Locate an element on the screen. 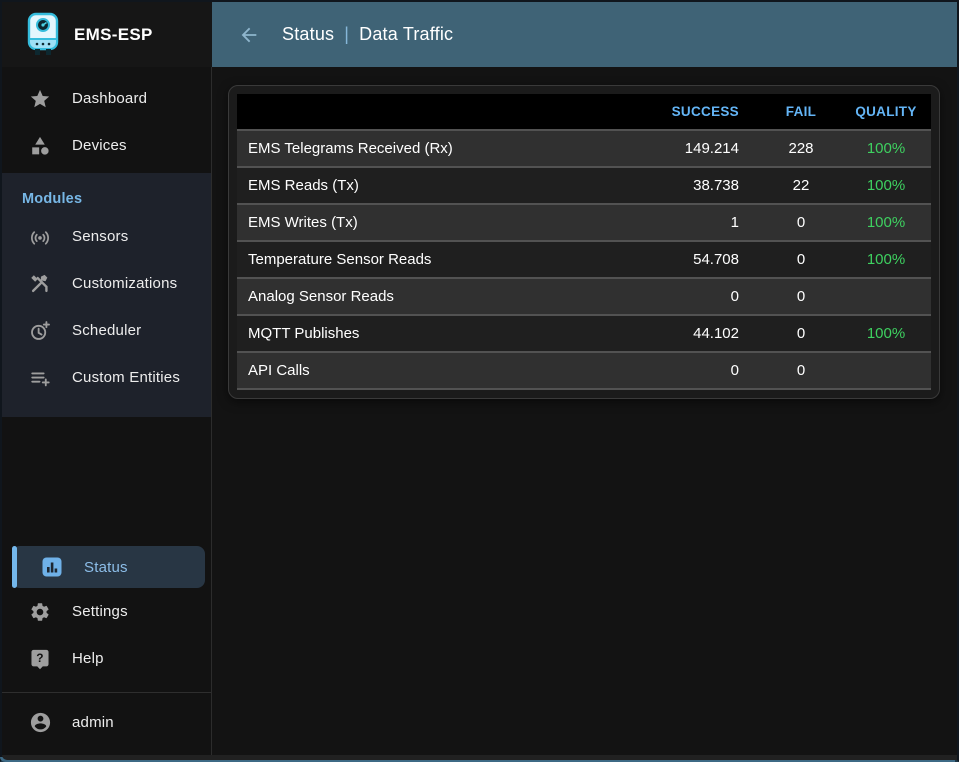 This screenshot has height=762, width=959. row-success: 44.102 is located at coordinates (716, 333).